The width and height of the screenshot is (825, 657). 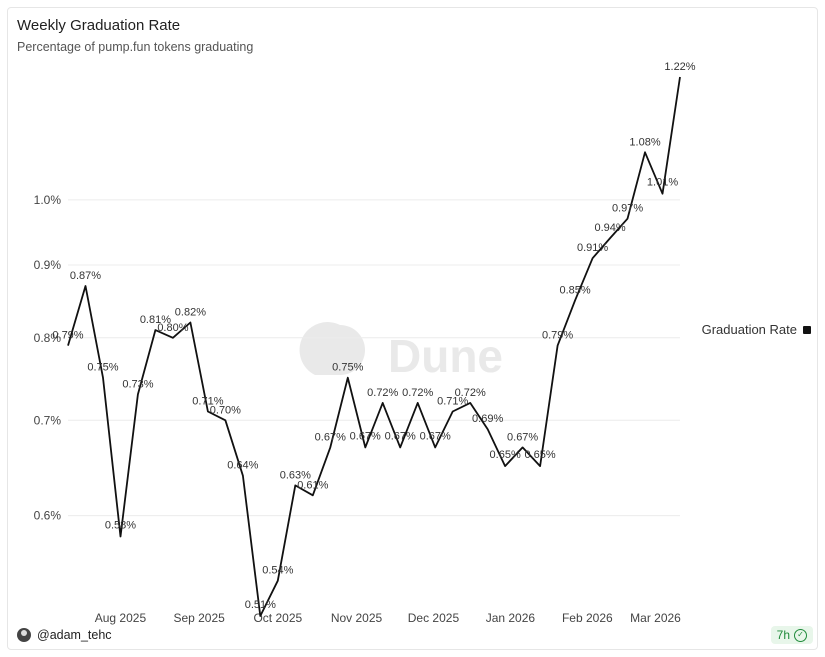 What do you see at coordinates (277, 618) in the screenshot?
I see `x-tick-label: Oct 2025` at bounding box center [277, 618].